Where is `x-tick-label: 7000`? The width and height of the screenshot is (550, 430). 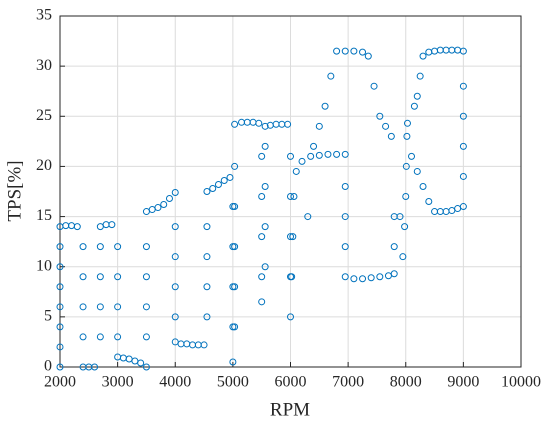 x-tick-label: 7000 is located at coordinates (348, 382).